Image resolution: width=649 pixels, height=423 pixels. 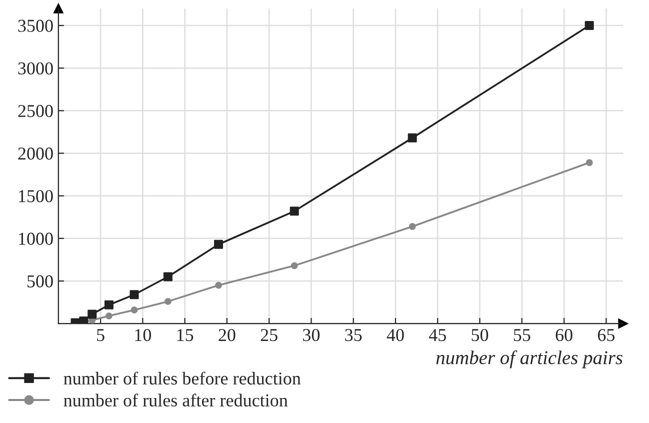 I want to click on x-tick-label: 65, so click(x=606, y=335).